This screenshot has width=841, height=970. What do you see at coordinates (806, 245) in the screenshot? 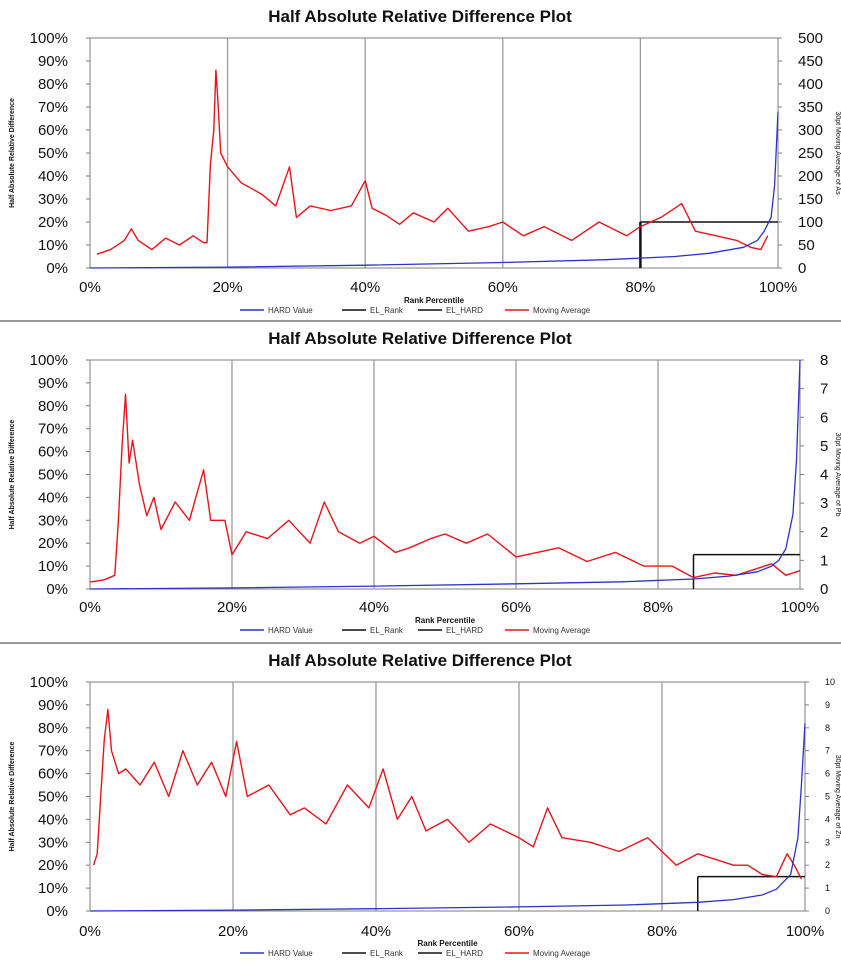
I see `y2-tick-label: 50` at bounding box center [806, 245].